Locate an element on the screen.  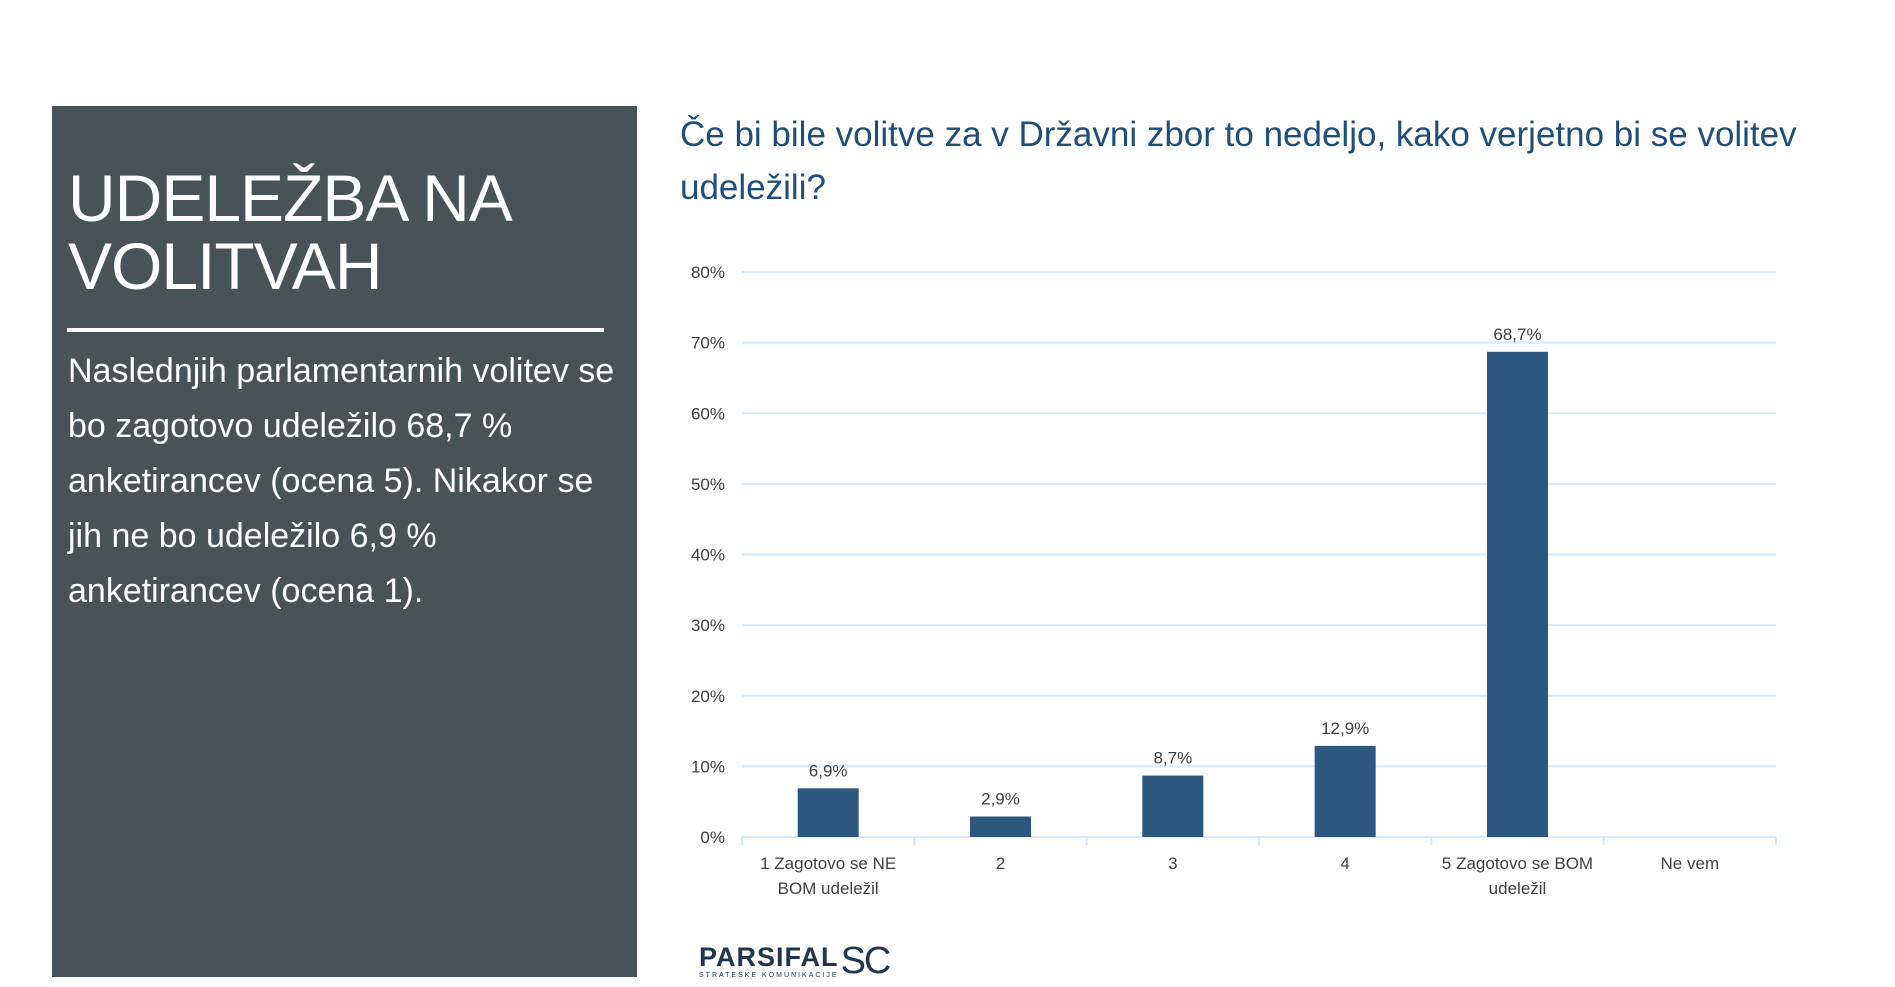
x-category-label: 1 Zagotovo se NE is located at coordinates (828, 863).